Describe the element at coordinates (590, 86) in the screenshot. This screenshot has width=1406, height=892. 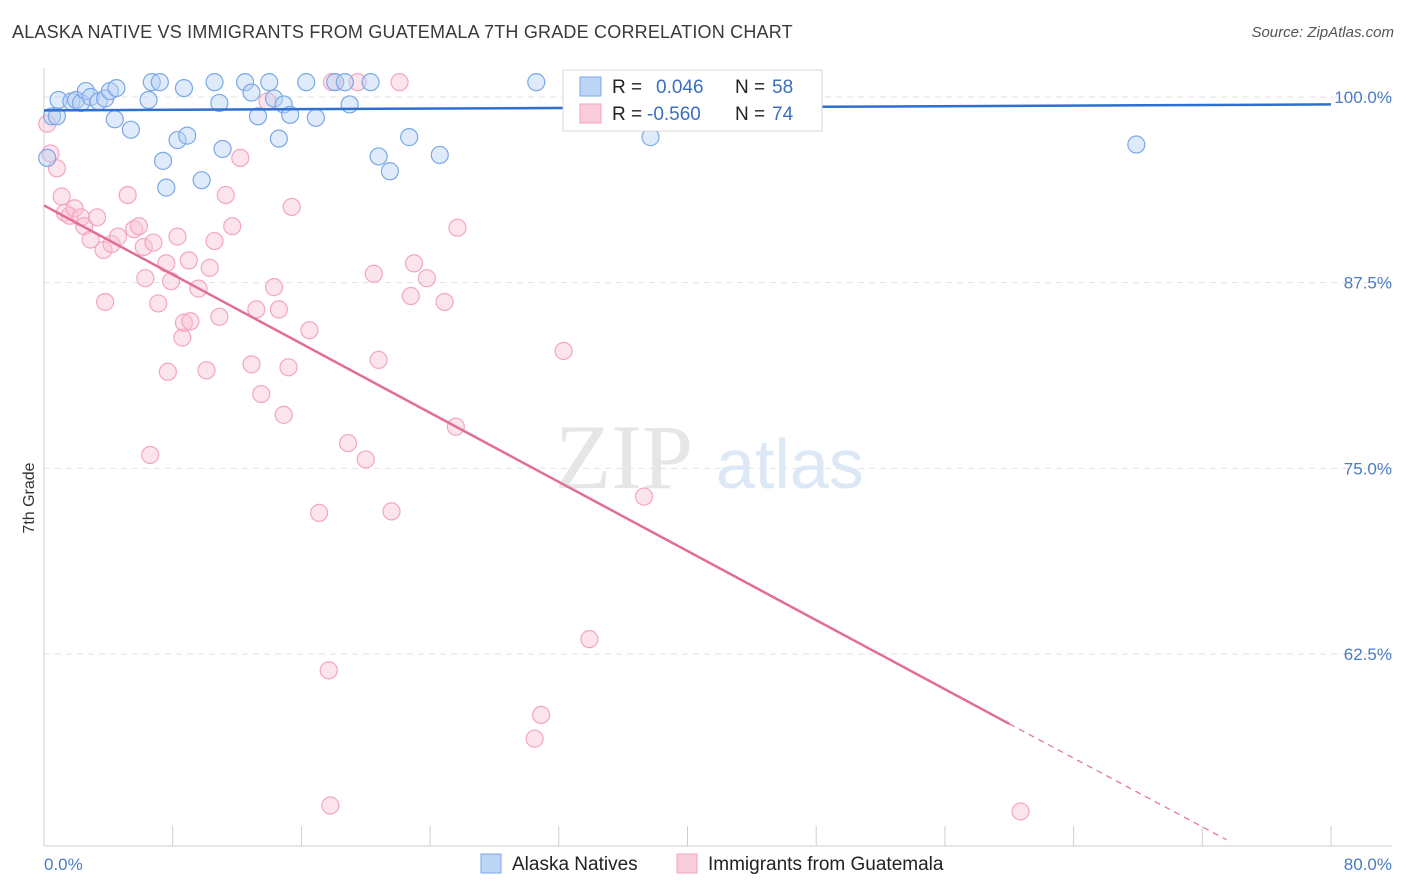
I see `legend-swatch-alaska` at that location.